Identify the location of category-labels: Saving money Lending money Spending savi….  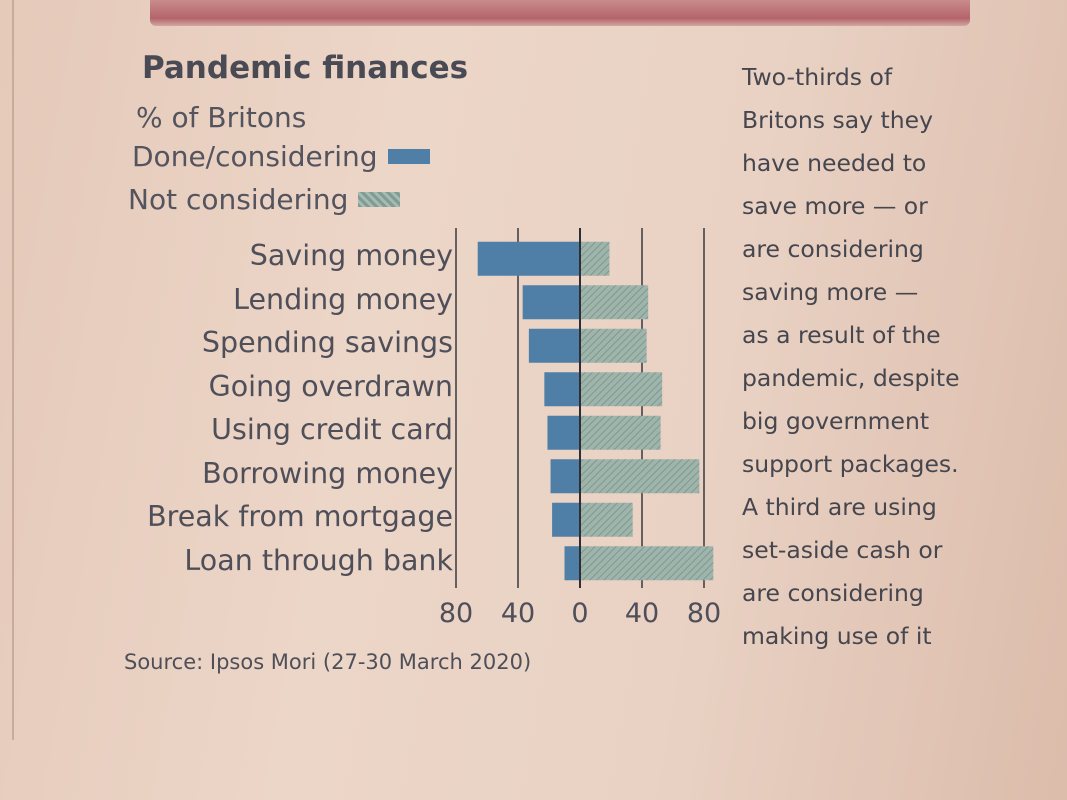
(300, 408).